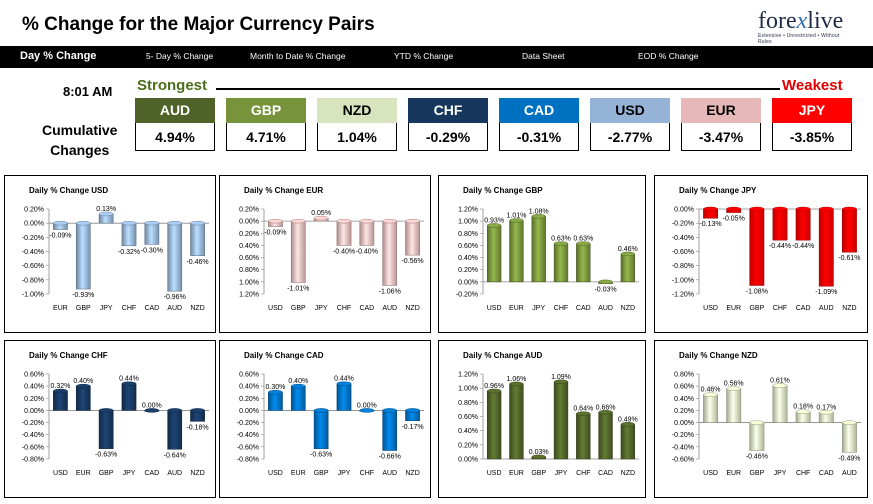 The height and width of the screenshot is (504, 873). I want to click on data-label: 0.03%, so click(539, 452).